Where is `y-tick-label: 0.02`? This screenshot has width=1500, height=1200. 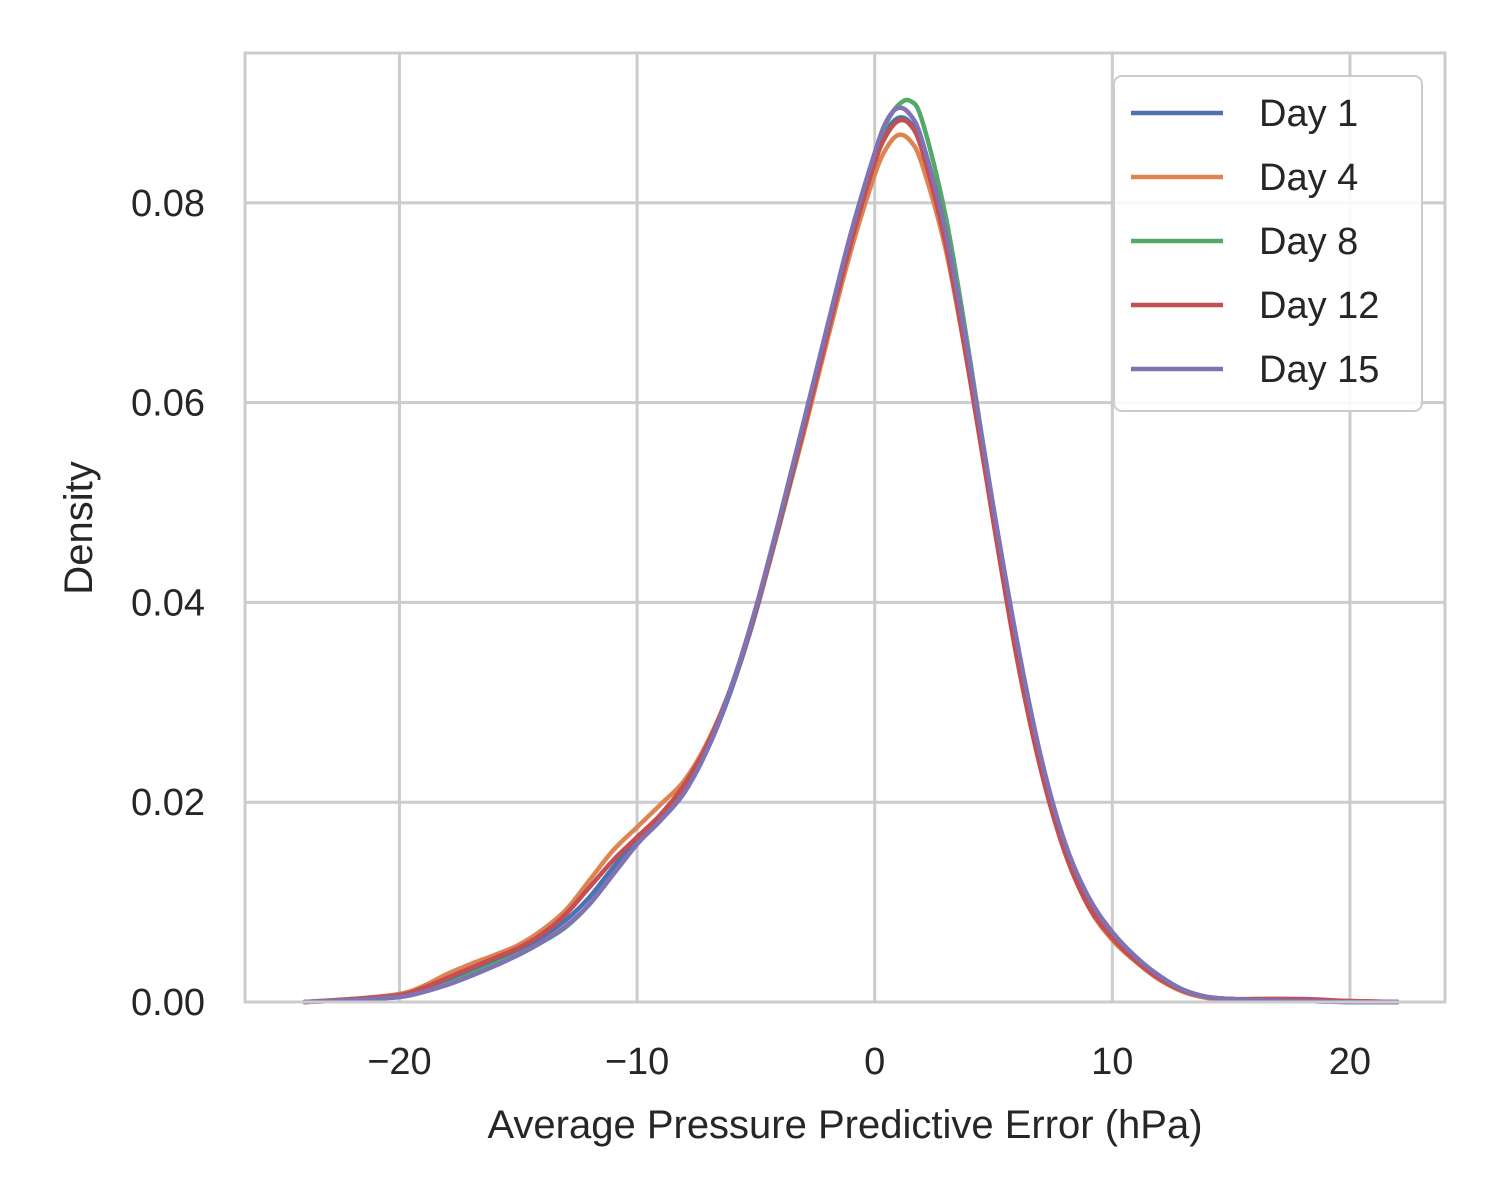 y-tick-label: 0.02 is located at coordinates (168, 803).